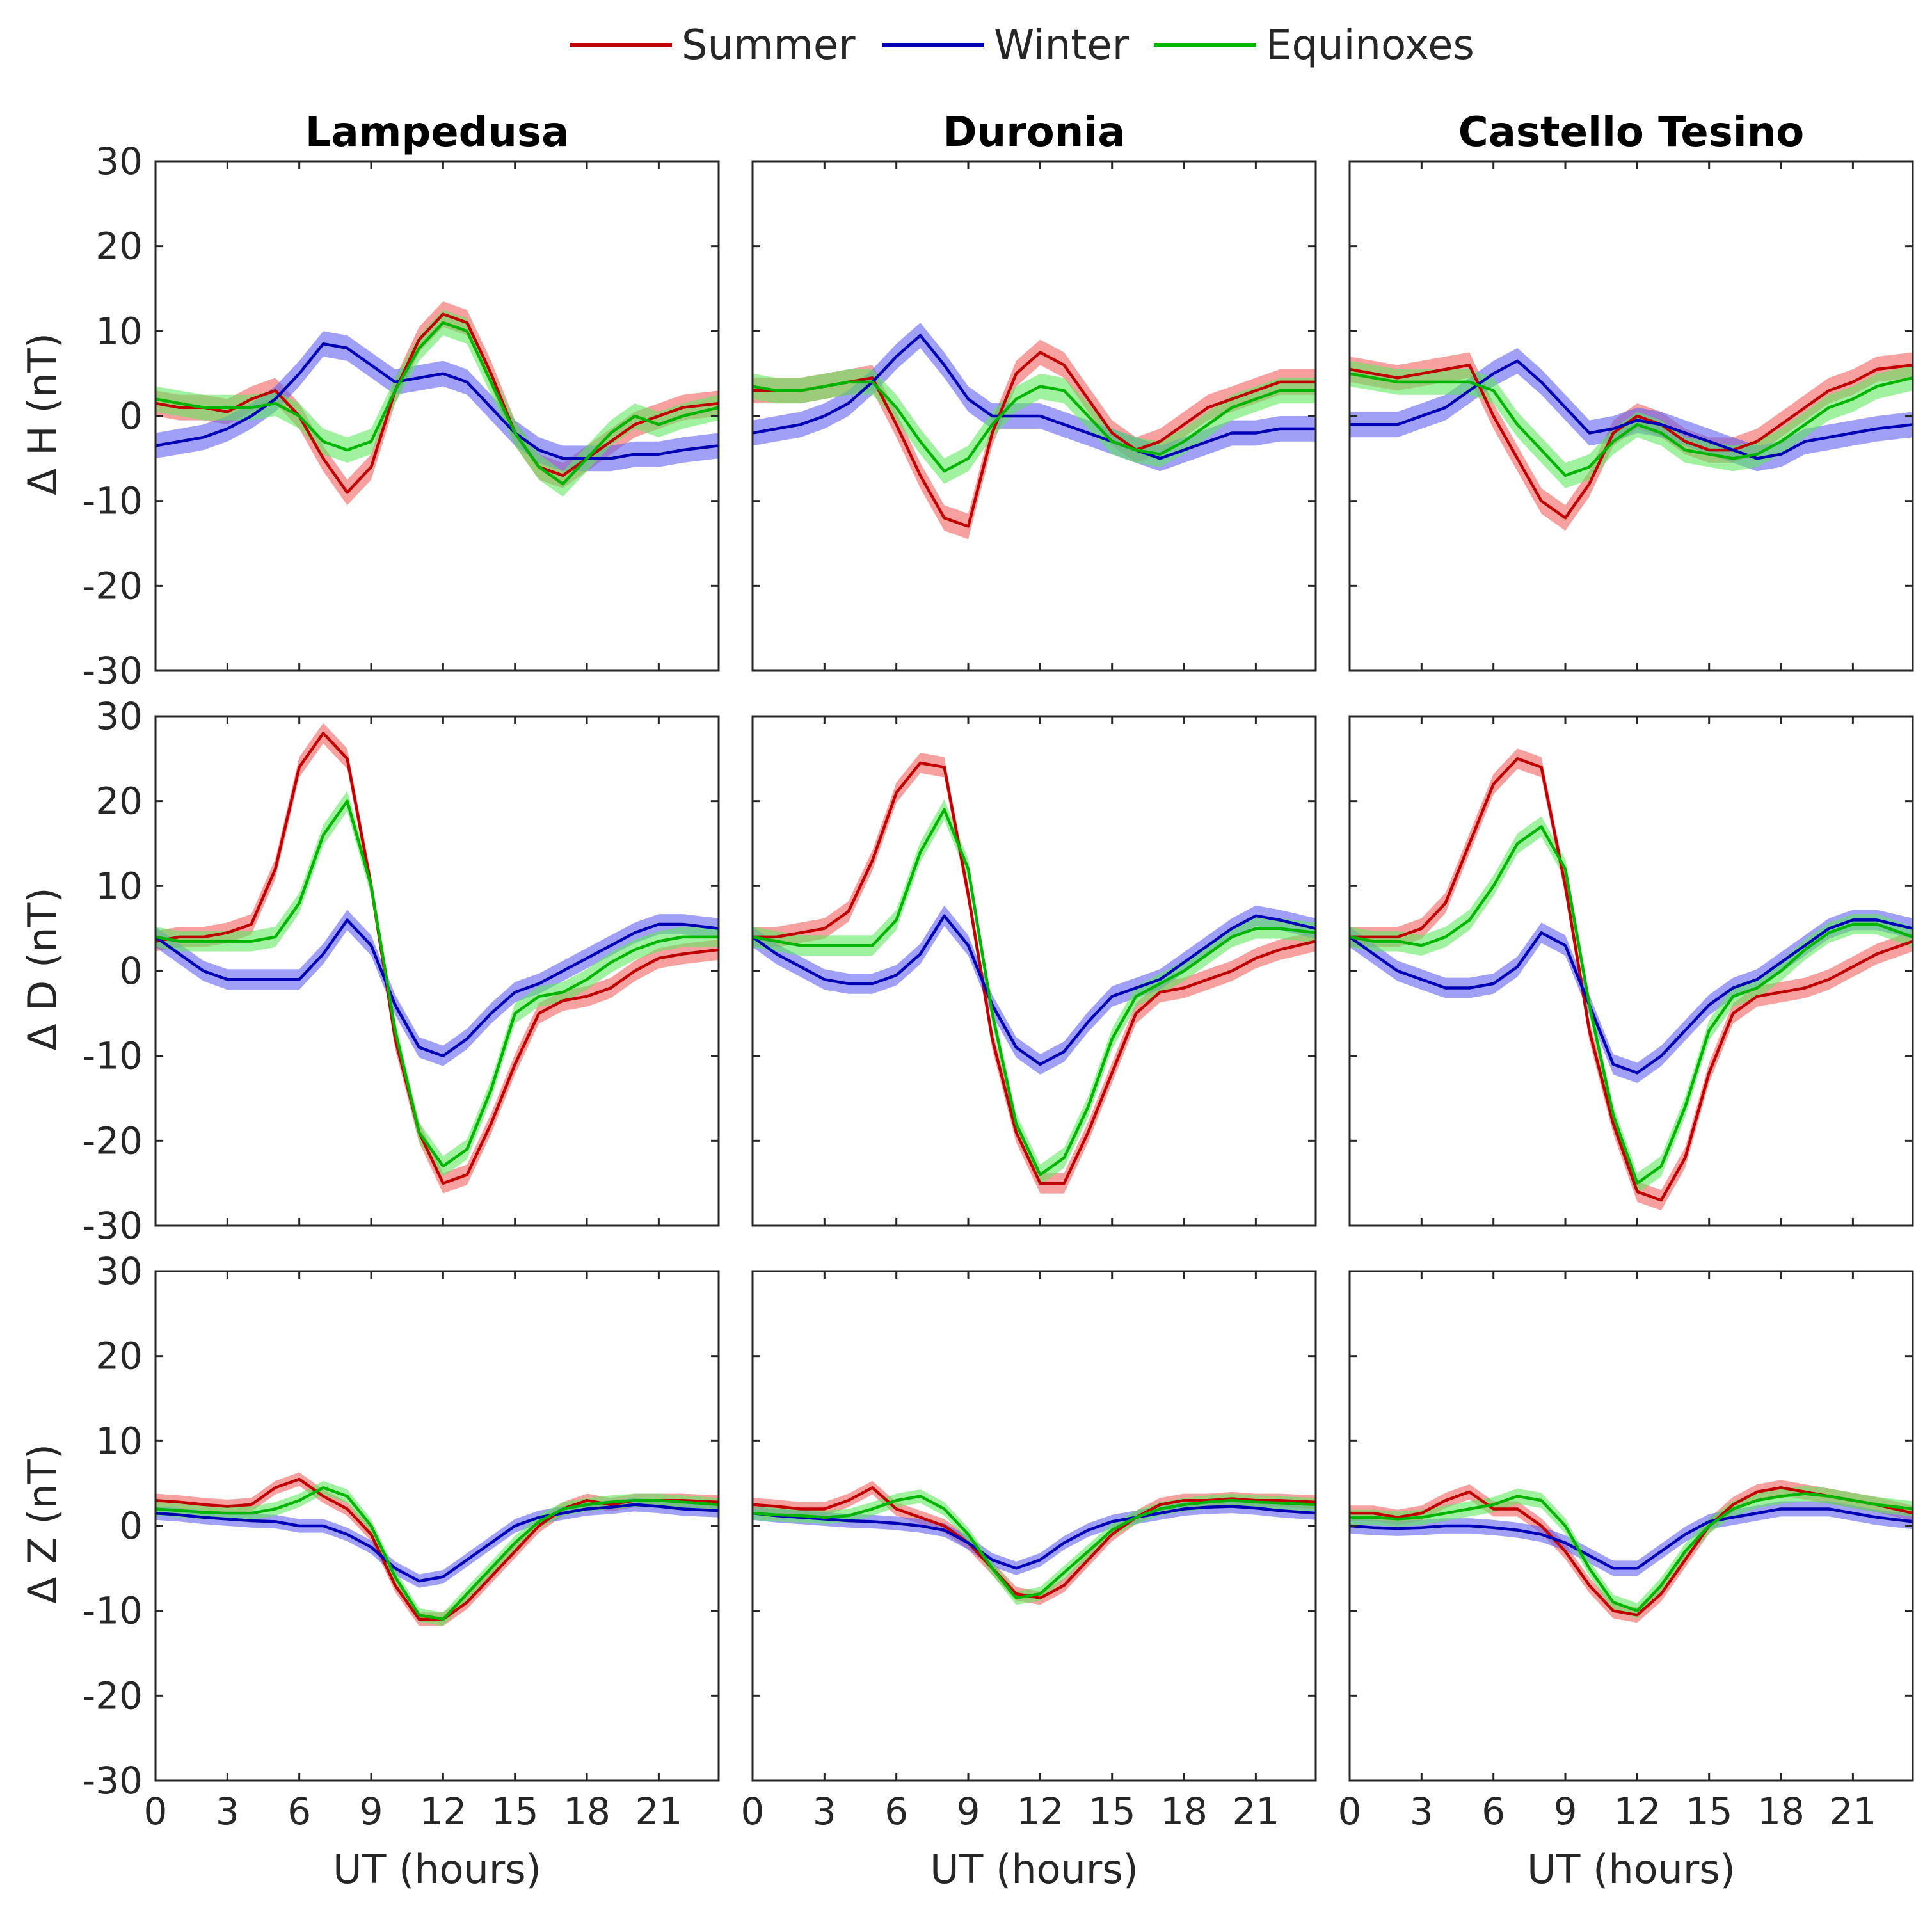 This screenshot has width=1932, height=1908. Describe the element at coordinates (1034, 1869) in the screenshot. I see `xlabel-duronia: UT (hours)` at that location.